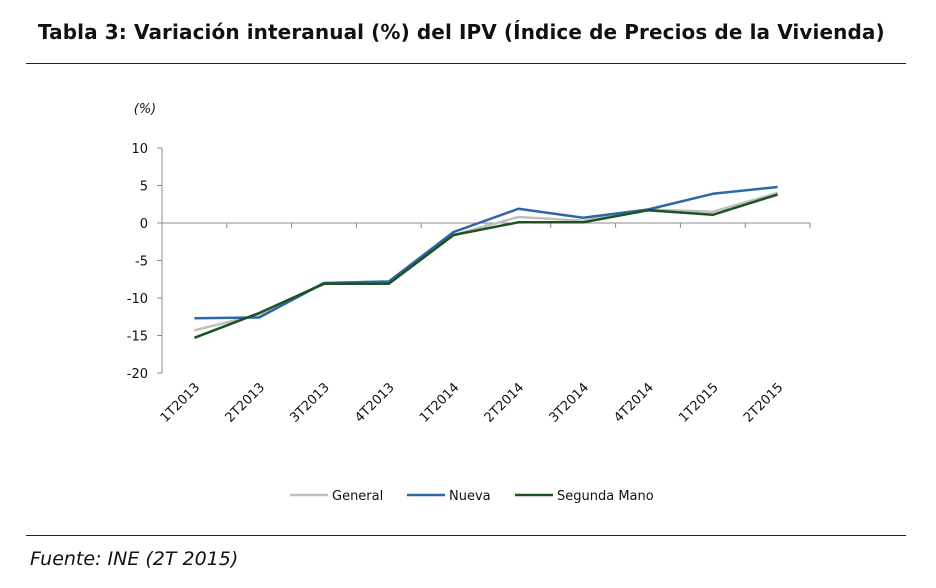  Describe the element at coordinates (698, 402) in the screenshot. I see `x-tick-label: 1T2015` at that location.